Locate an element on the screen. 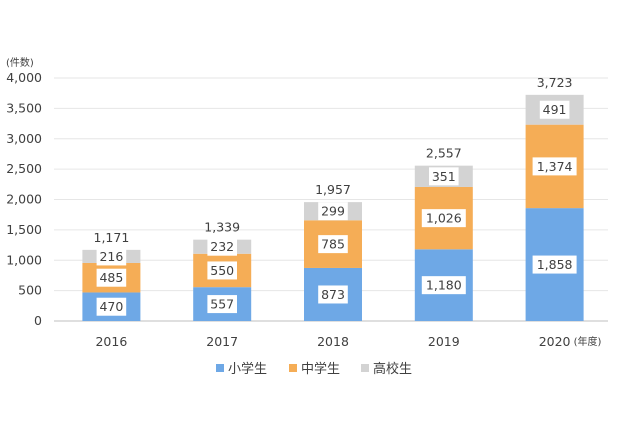 Image resolution: width=630 pixels, height=430 pixels. total-label: 1,171 is located at coordinates (112, 237).